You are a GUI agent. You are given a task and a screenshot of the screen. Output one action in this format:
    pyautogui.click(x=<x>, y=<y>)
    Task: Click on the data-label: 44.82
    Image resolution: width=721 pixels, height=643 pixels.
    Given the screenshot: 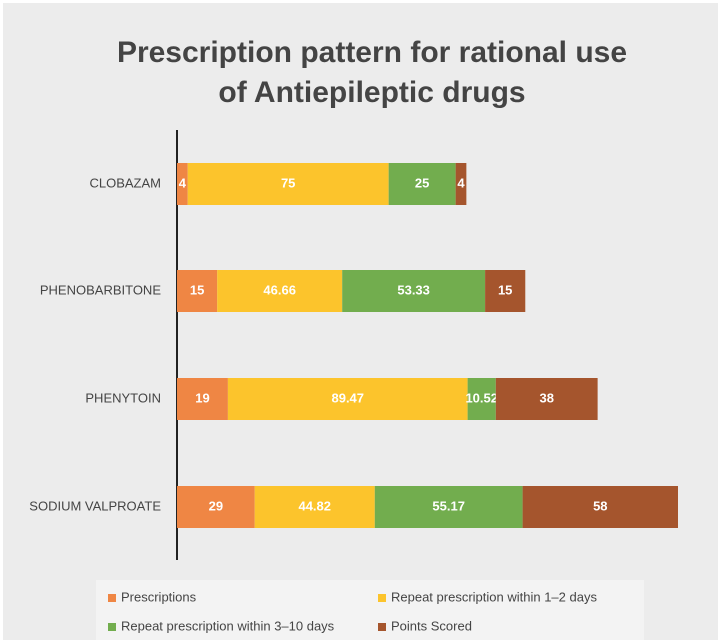 What is the action you would take?
    pyautogui.click(x=314, y=505)
    